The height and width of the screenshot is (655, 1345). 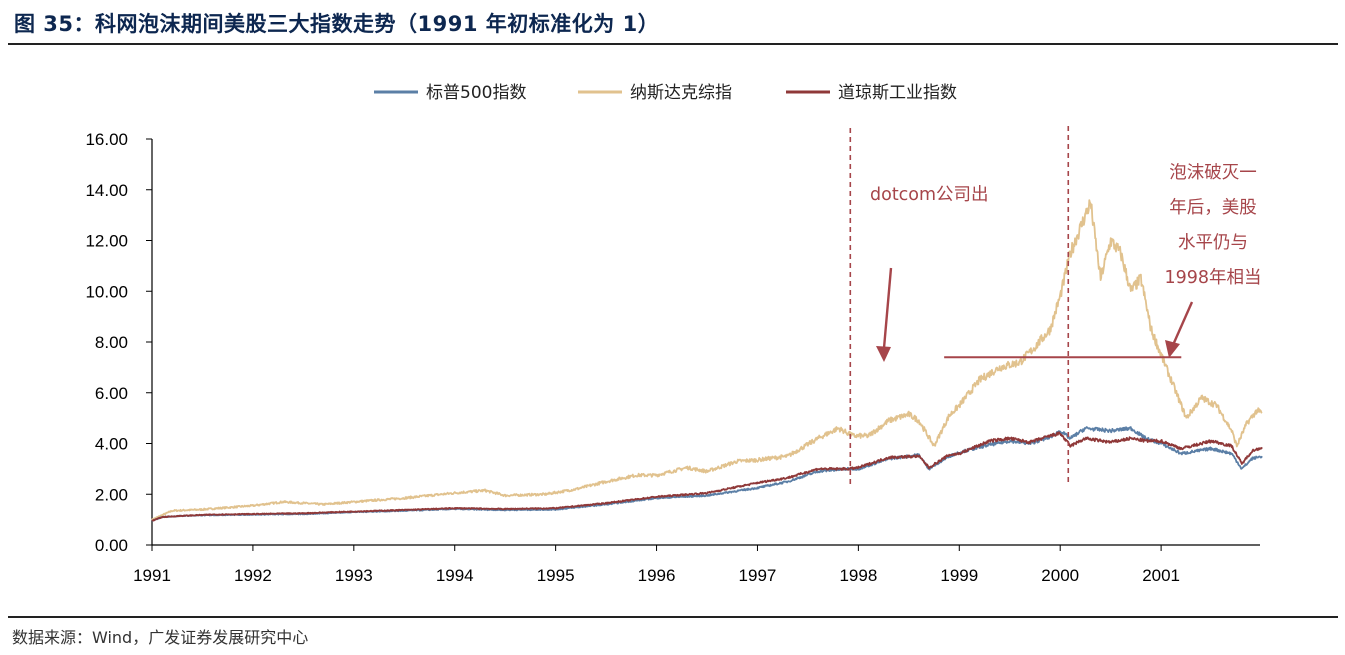 I want to click on legend-label: 道琼斯工业指数, so click(x=897, y=93).